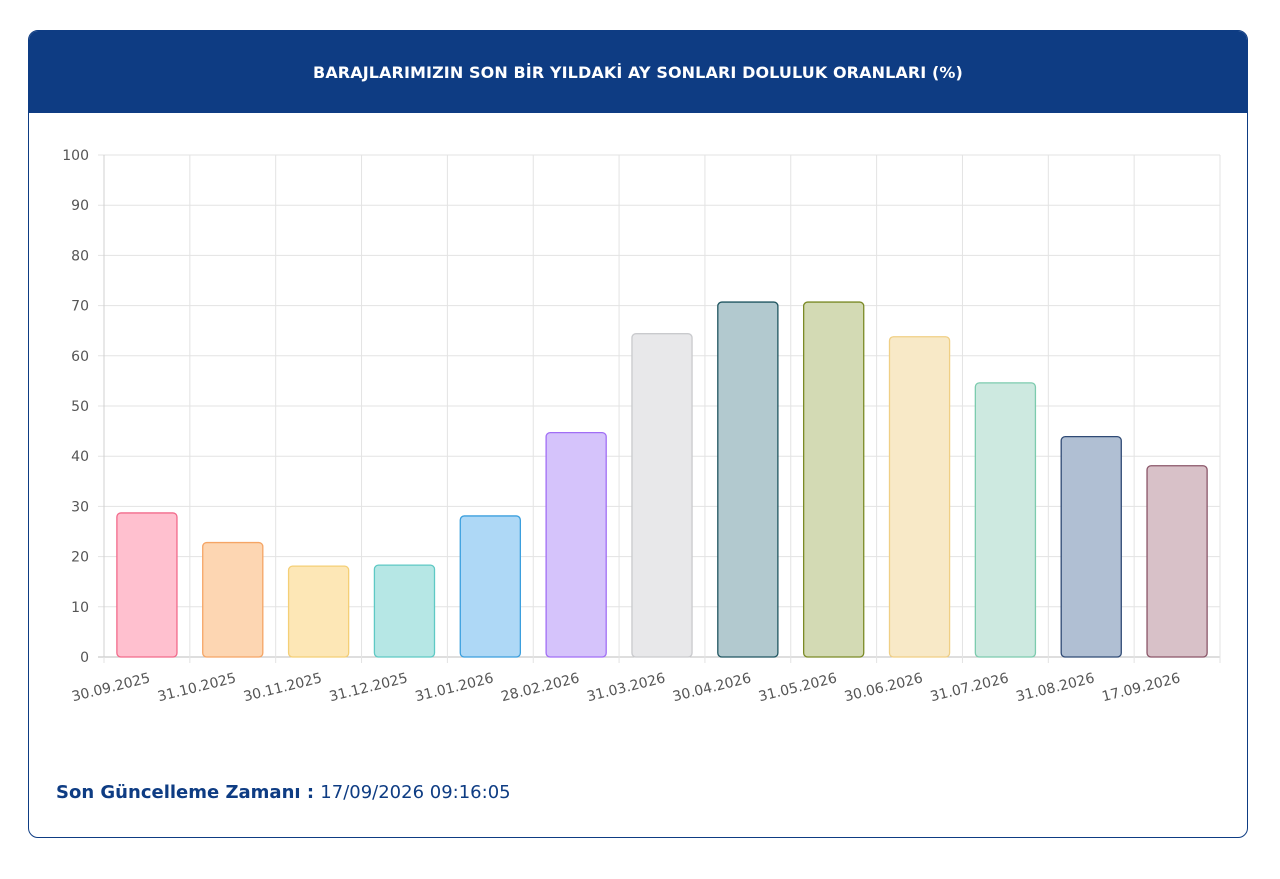  I want to click on x-tick-label: 31.05.2026, so click(798, 687).